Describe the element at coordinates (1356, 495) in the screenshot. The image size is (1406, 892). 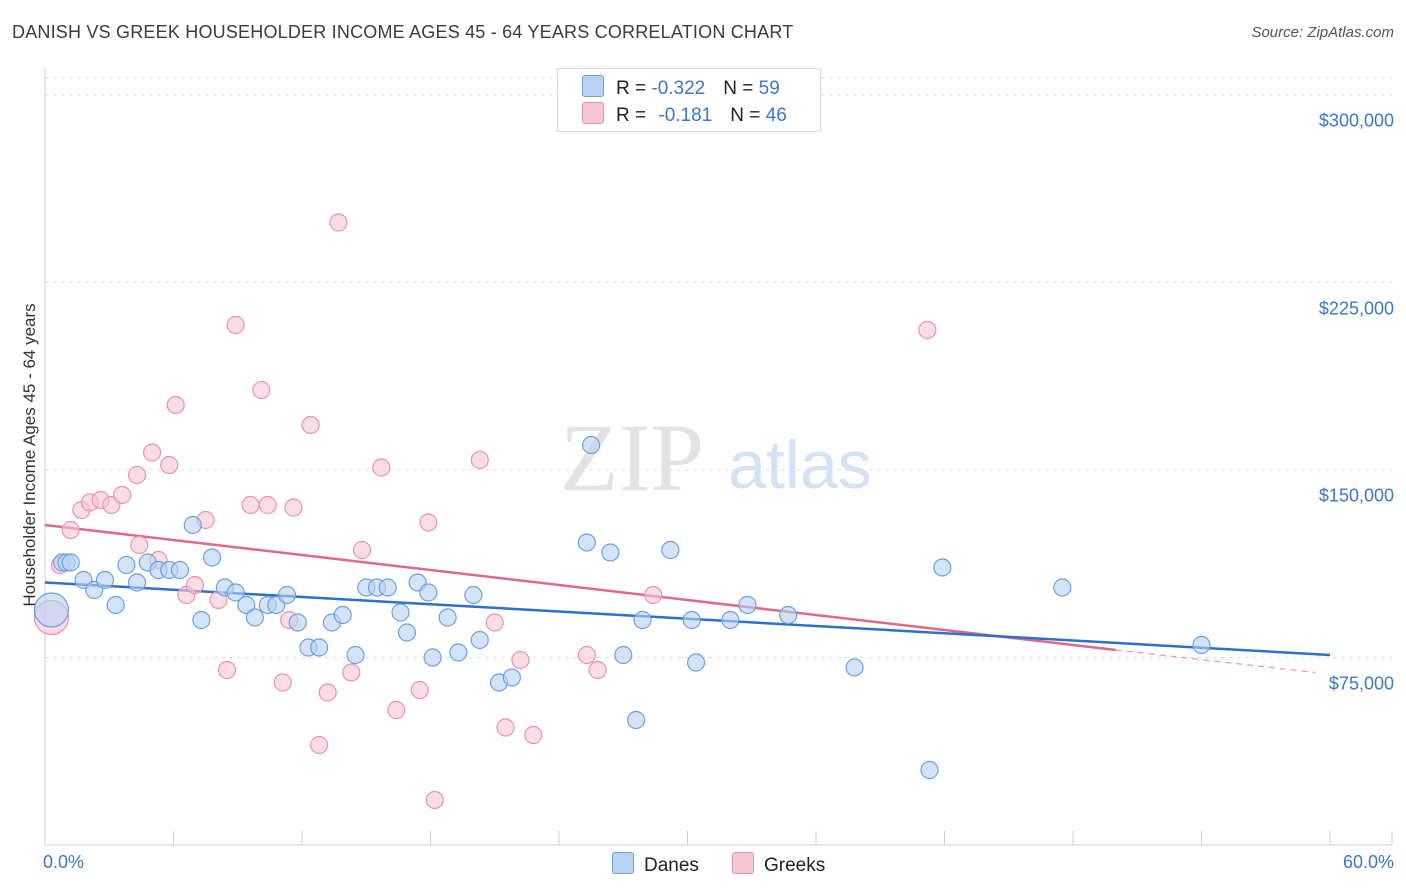
I see `y-tick-label: $150,000` at that location.